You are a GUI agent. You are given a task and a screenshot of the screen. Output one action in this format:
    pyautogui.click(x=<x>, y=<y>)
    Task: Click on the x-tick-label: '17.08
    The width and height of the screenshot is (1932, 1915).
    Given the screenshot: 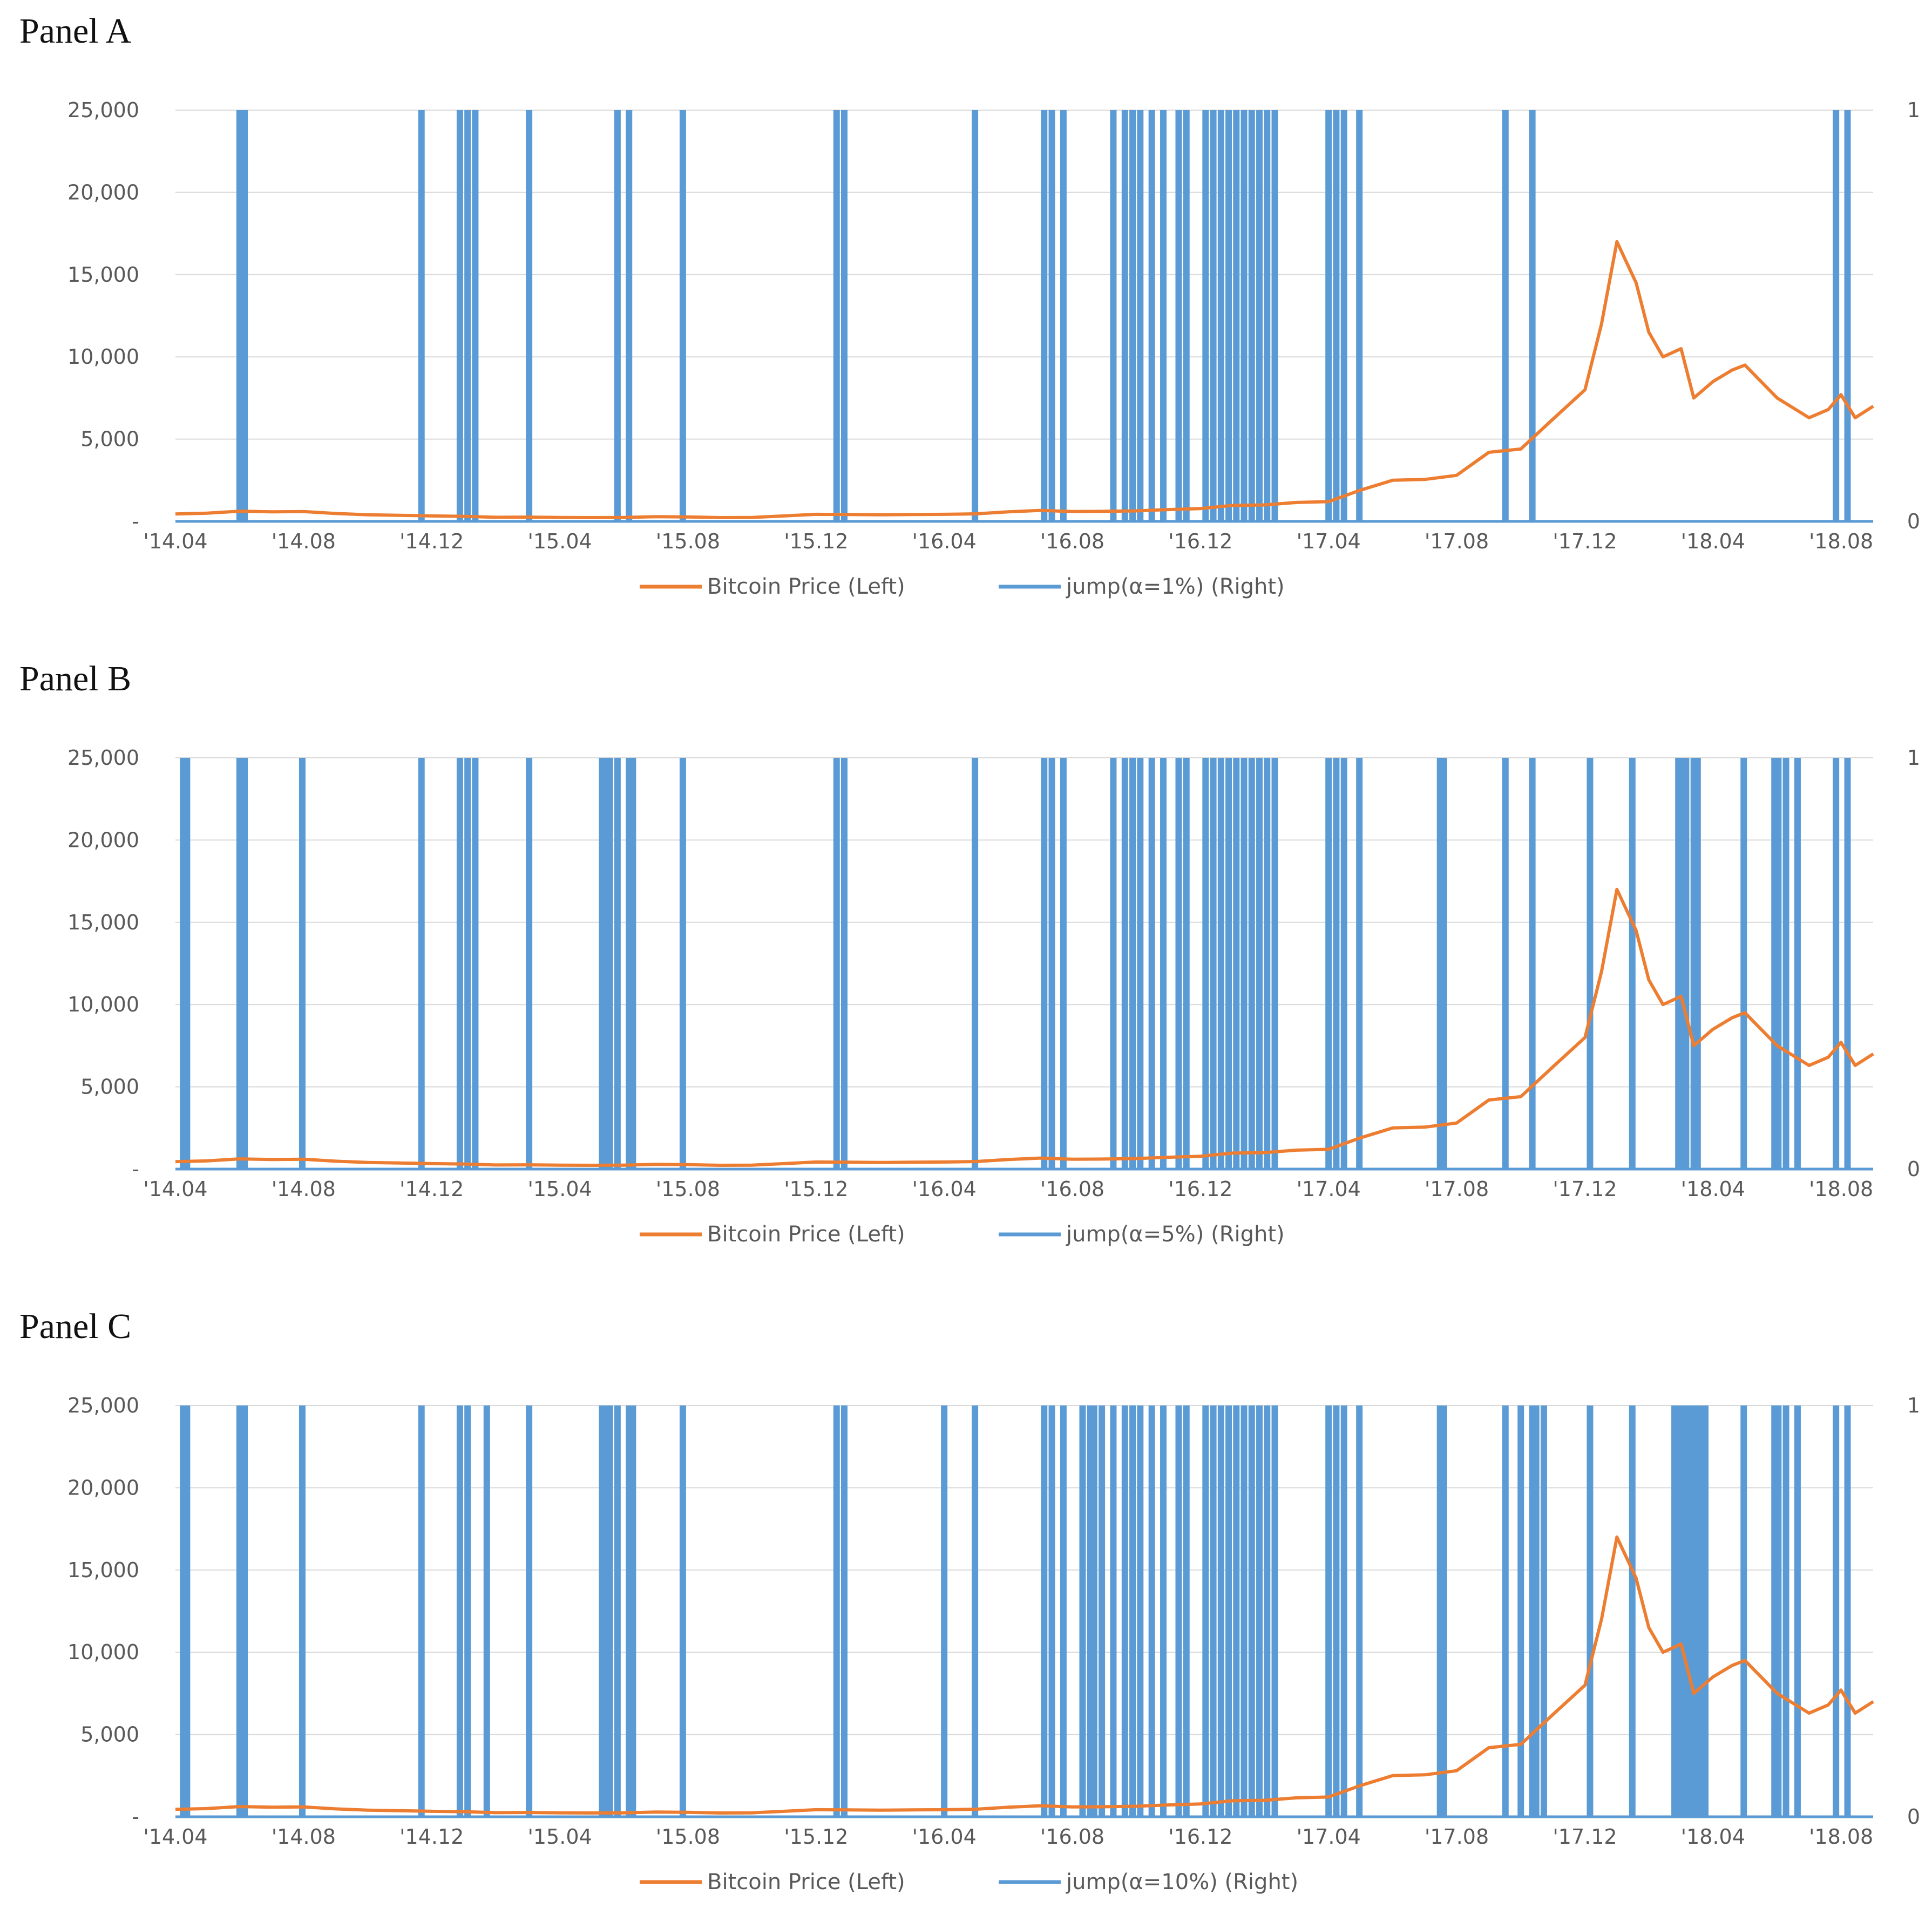 What is the action you would take?
    pyautogui.click(x=1457, y=541)
    